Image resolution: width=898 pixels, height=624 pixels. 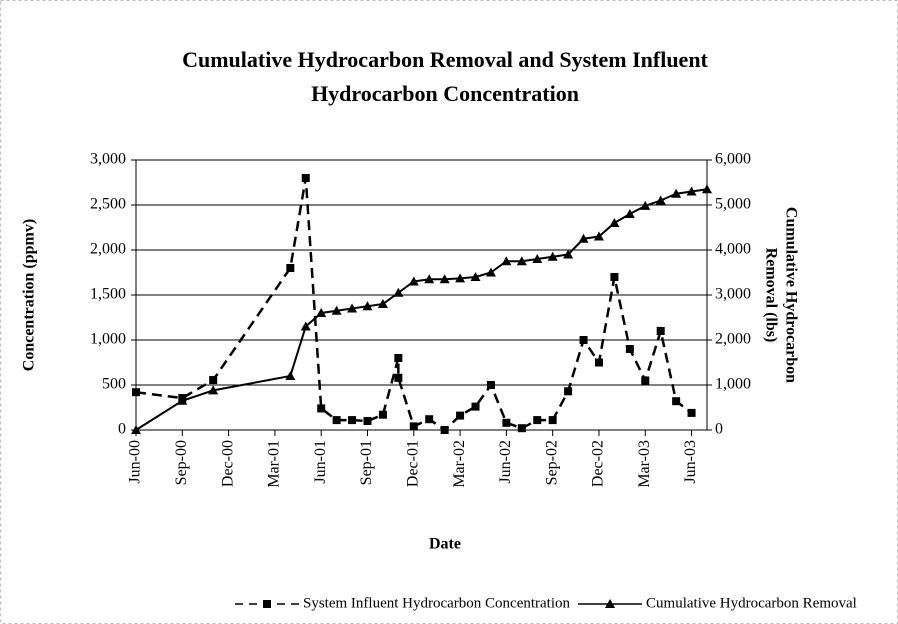 What do you see at coordinates (598, 463) in the screenshot?
I see `x-tick-label: Dec-02` at bounding box center [598, 463].